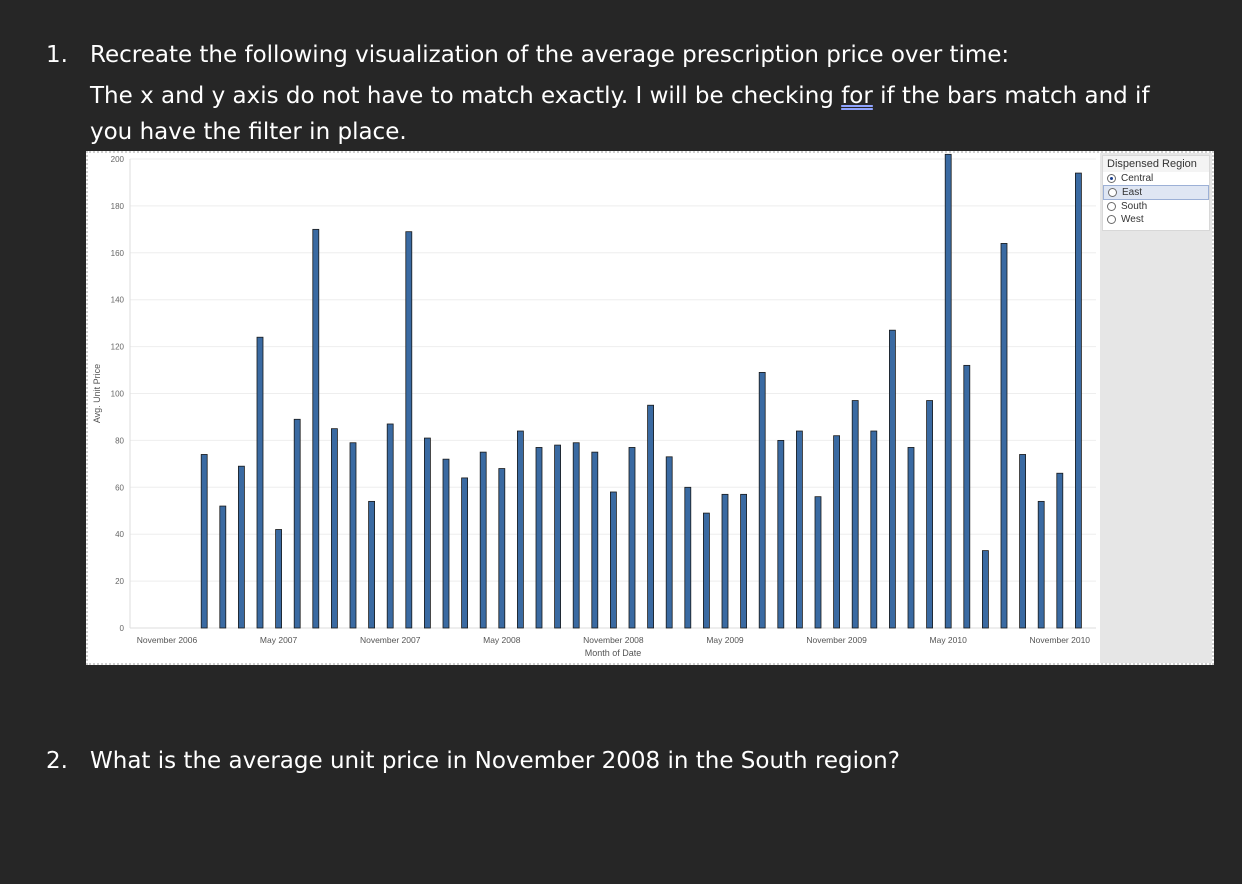  Describe the element at coordinates (1060, 640) in the screenshot. I see `x-tick-label: November 2010` at that location.